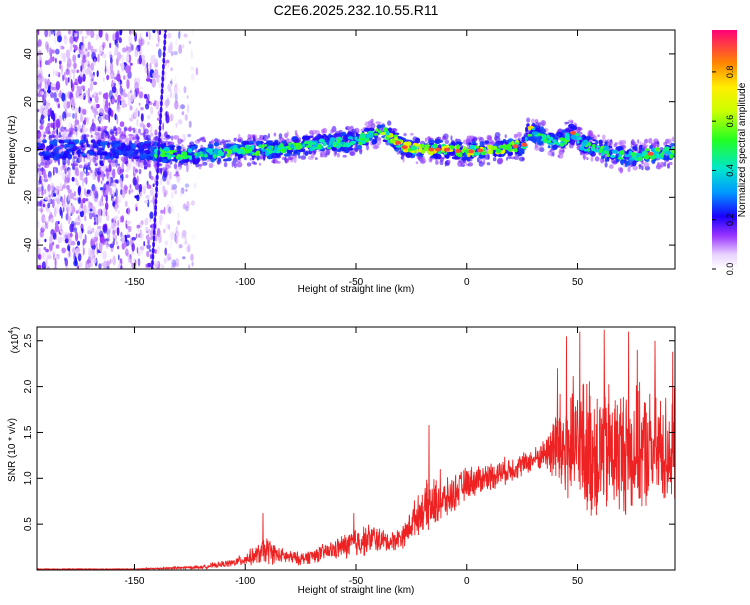 This screenshot has width=750, height=605. Describe the element at coordinates (28, 102) in the screenshot. I see `spectrogram-ytick-label: 20` at that location.